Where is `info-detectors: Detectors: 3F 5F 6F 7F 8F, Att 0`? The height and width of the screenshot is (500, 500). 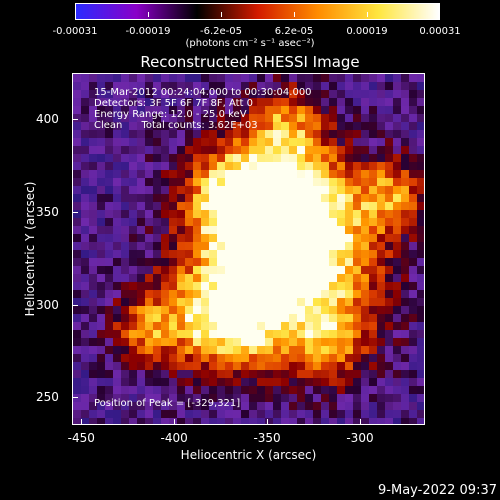
info-detectors: Detectors: 3F 5F 6F 7F 8F, Att 0 is located at coordinates (174, 103).